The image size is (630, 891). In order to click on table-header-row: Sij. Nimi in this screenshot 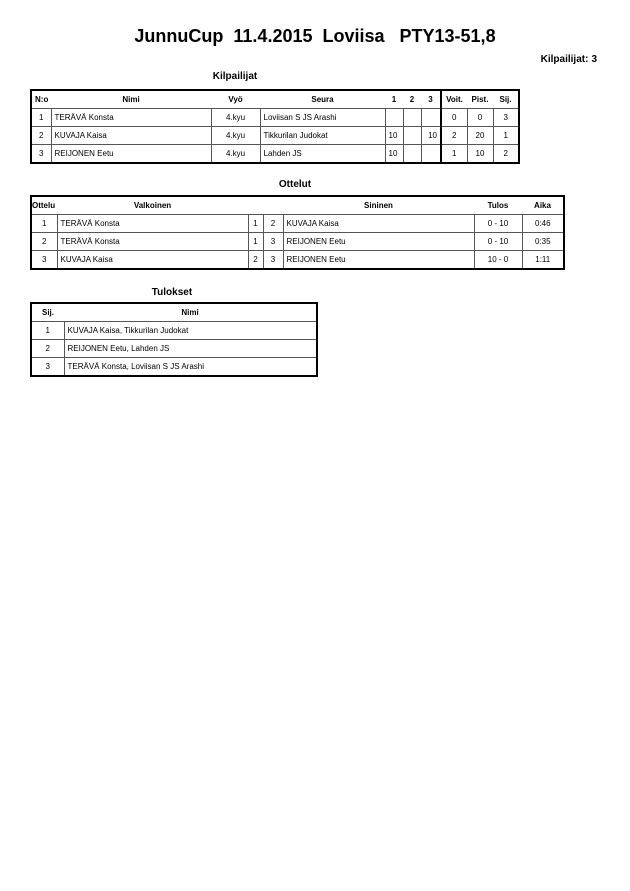, I will do `click(174, 312)`.